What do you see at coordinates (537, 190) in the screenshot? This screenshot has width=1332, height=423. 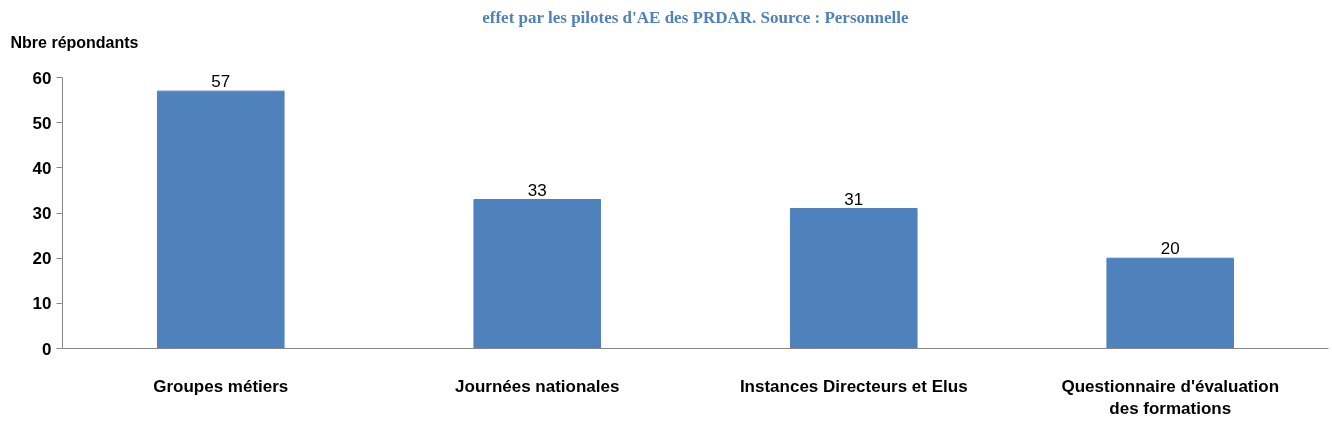 I see `data-label: 33` at bounding box center [537, 190].